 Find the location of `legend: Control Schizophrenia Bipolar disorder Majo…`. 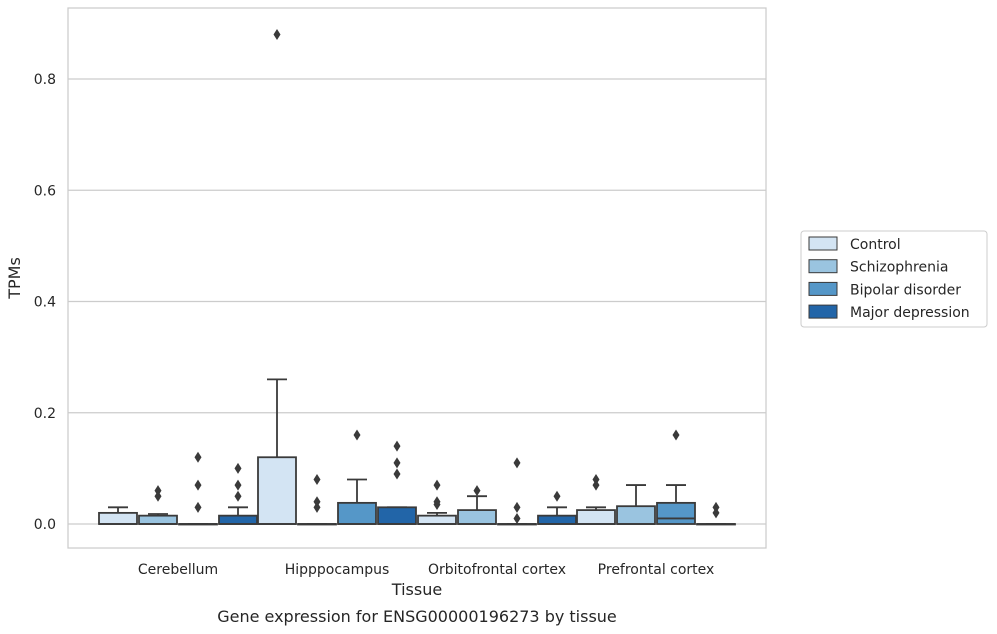

legend: Control Schizophrenia Bipolar disorder Majo… is located at coordinates (894, 279).